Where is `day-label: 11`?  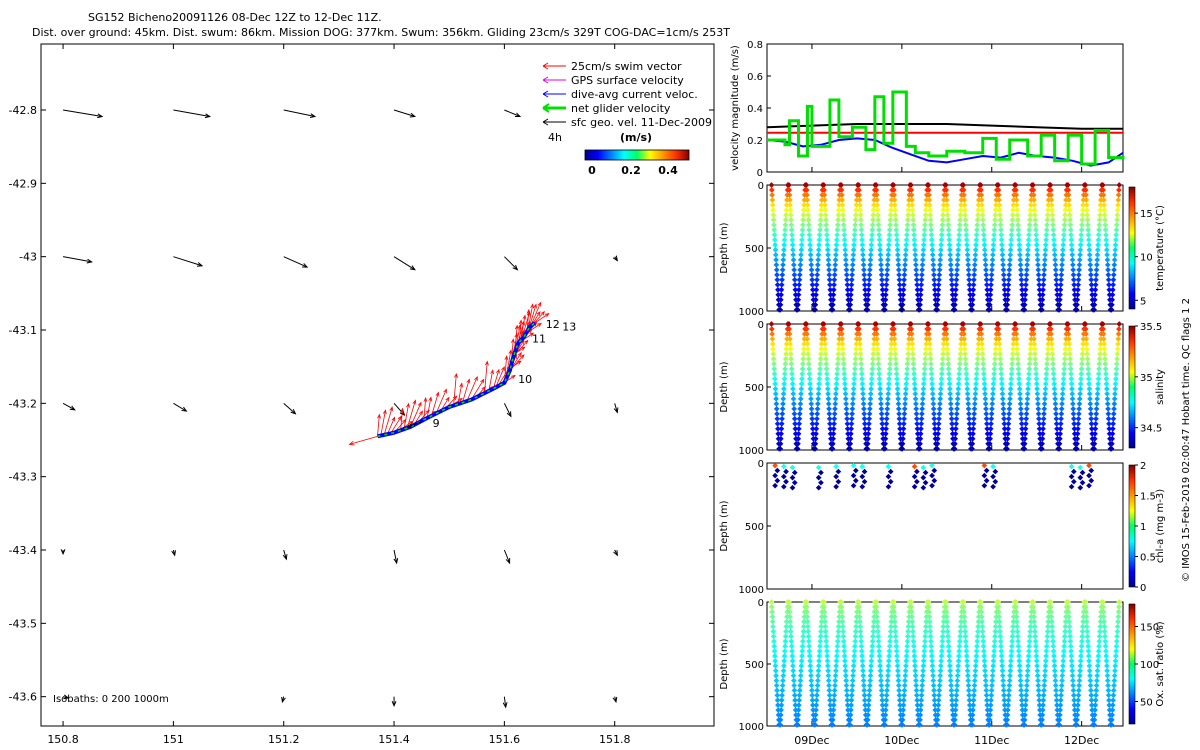
day-label: 11 is located at coordinates (539, 338).